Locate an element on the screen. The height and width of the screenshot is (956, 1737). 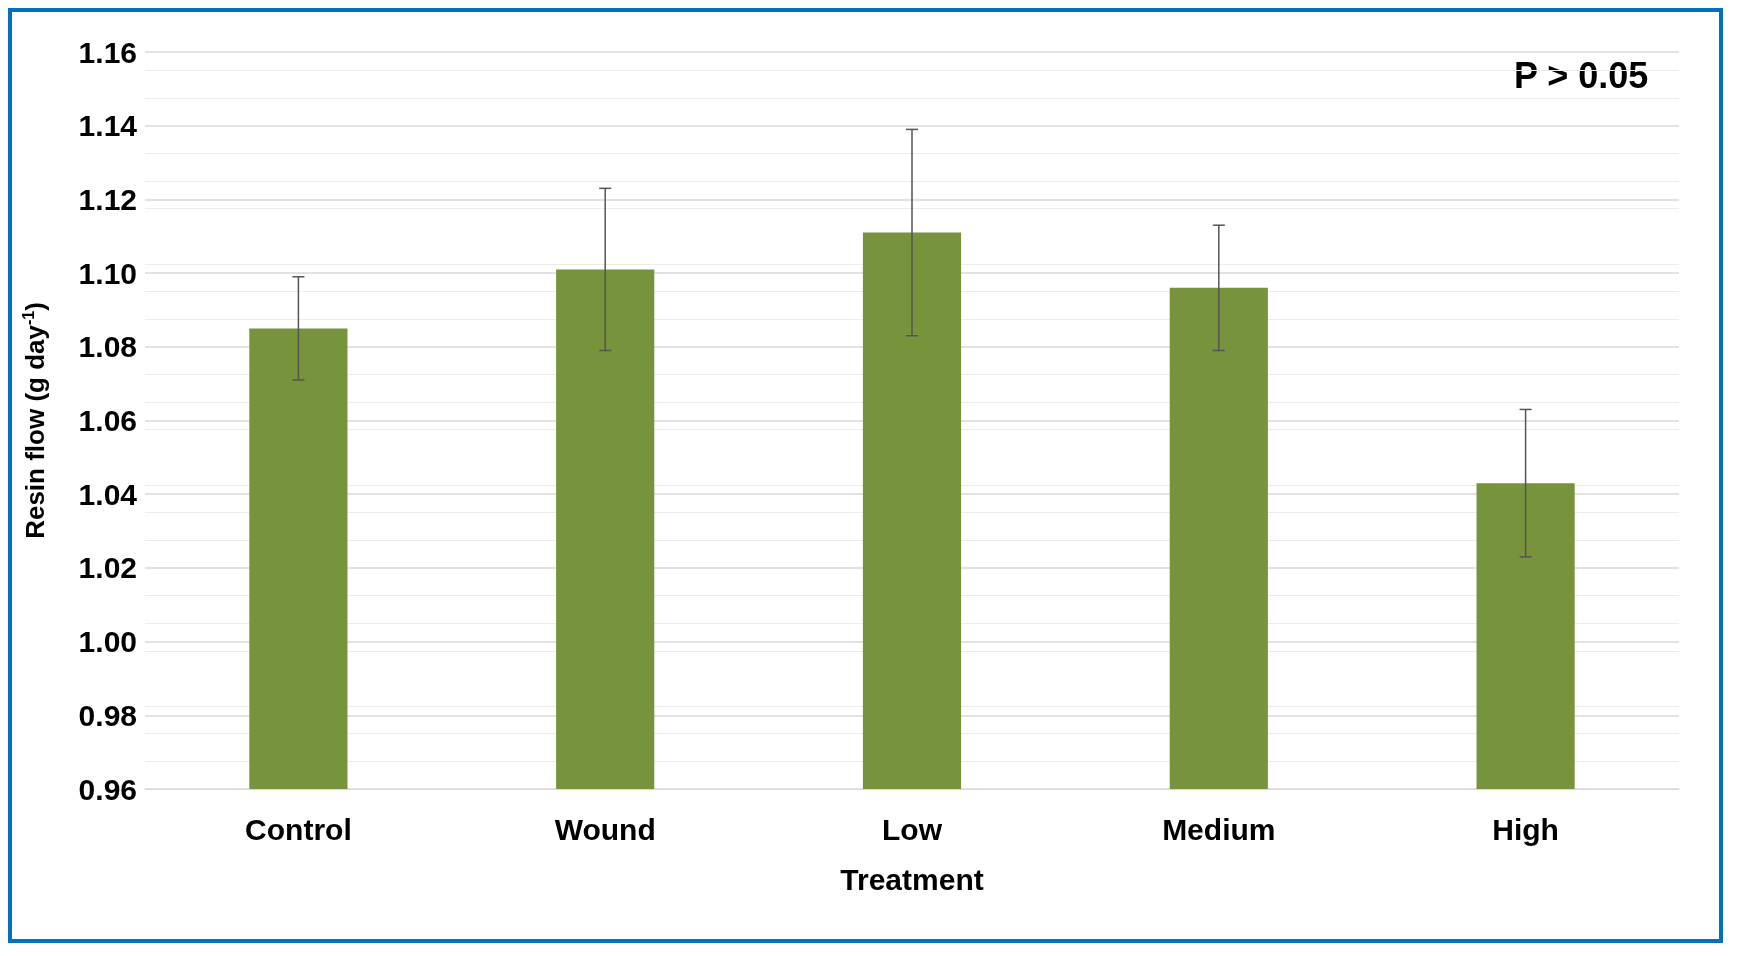
y-tick-label: 1.08 is located at coordinates (107, 347).